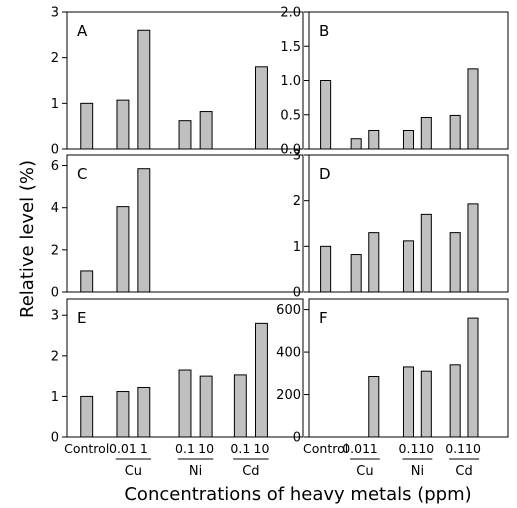  I want to click on x-axis-label: Concentrations of heavy metals (ppm), so click(297, 494).